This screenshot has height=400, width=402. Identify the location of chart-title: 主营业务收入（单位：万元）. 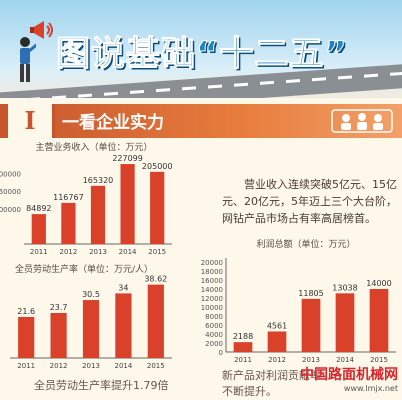
(93, 147).